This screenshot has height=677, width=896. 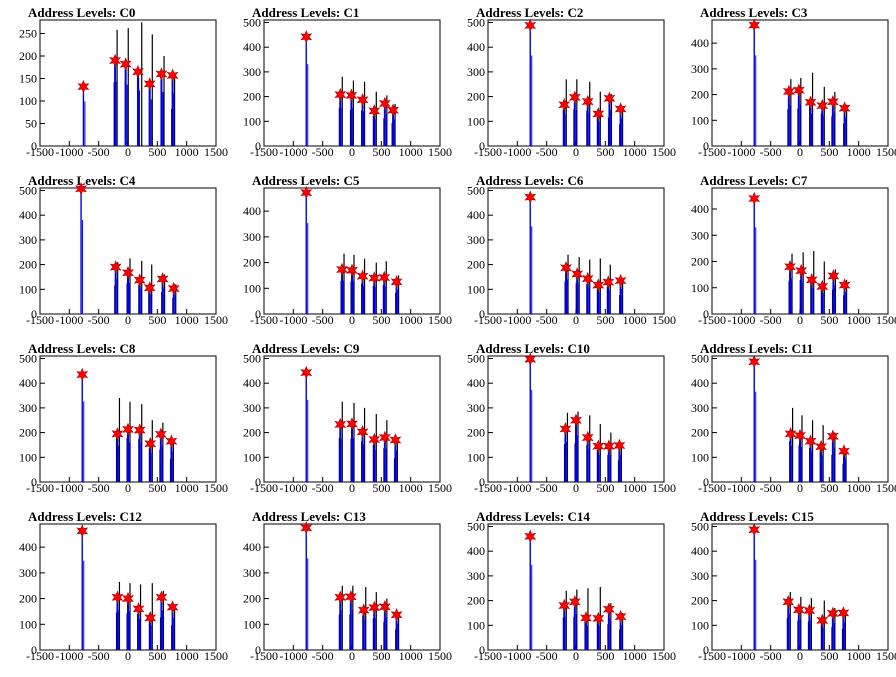 What do you see at coordinates (82, 348) in the screenshot?
I see `panel-title: Address Levels: C8` at bounding box center [82, 348].